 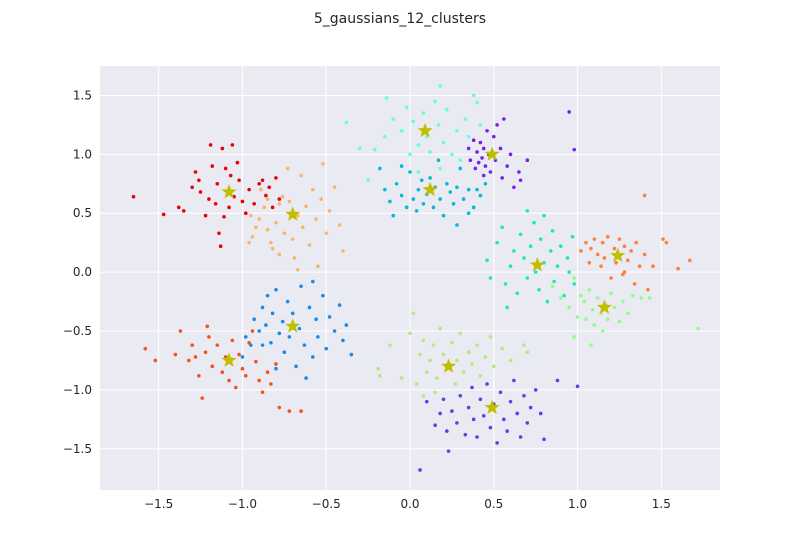 I want to click on chart-title: 5_gaussians_12_clusters, so click(x=400, y=19).